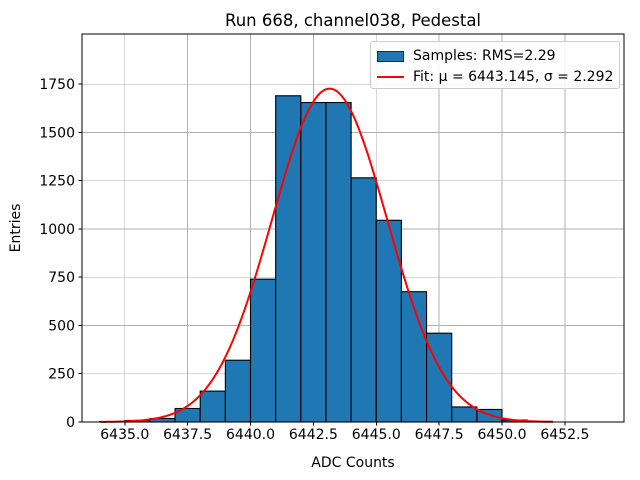 This screenshot has width=640, height=480. Describe the element at coordinates (313, 435) in the screenshot. I see `x-tick-label: 6442.5` at that location.